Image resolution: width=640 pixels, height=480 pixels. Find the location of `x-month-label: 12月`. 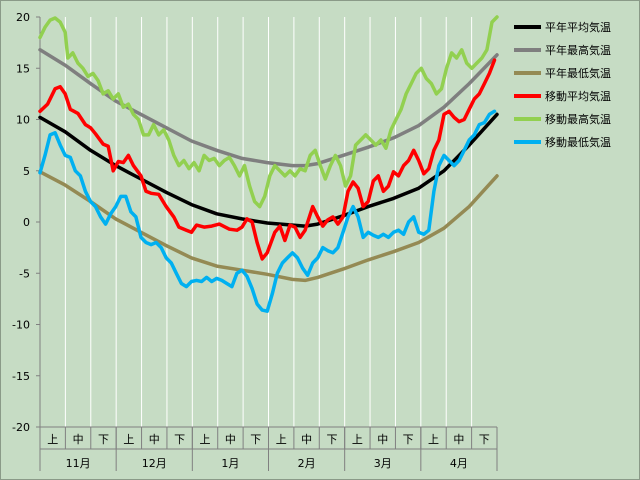

x-month-label: 12月 is located at coordinates (154, 463).